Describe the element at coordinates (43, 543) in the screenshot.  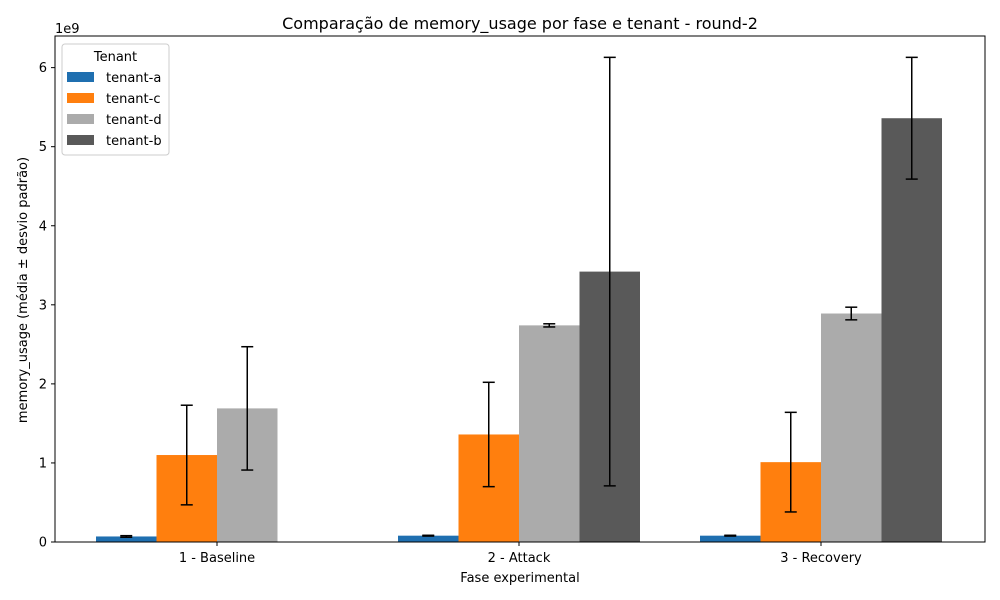
I see `y-tick-label: 0` at that location.